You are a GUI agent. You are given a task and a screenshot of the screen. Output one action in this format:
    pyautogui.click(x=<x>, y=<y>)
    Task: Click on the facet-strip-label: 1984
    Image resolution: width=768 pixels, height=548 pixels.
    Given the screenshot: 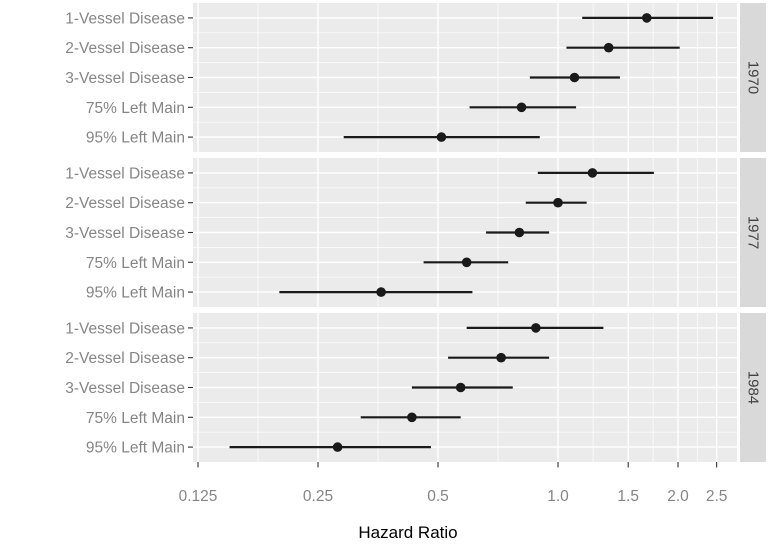 What is the action you would take?
    pyautogui.click(x=753, y=387)
    